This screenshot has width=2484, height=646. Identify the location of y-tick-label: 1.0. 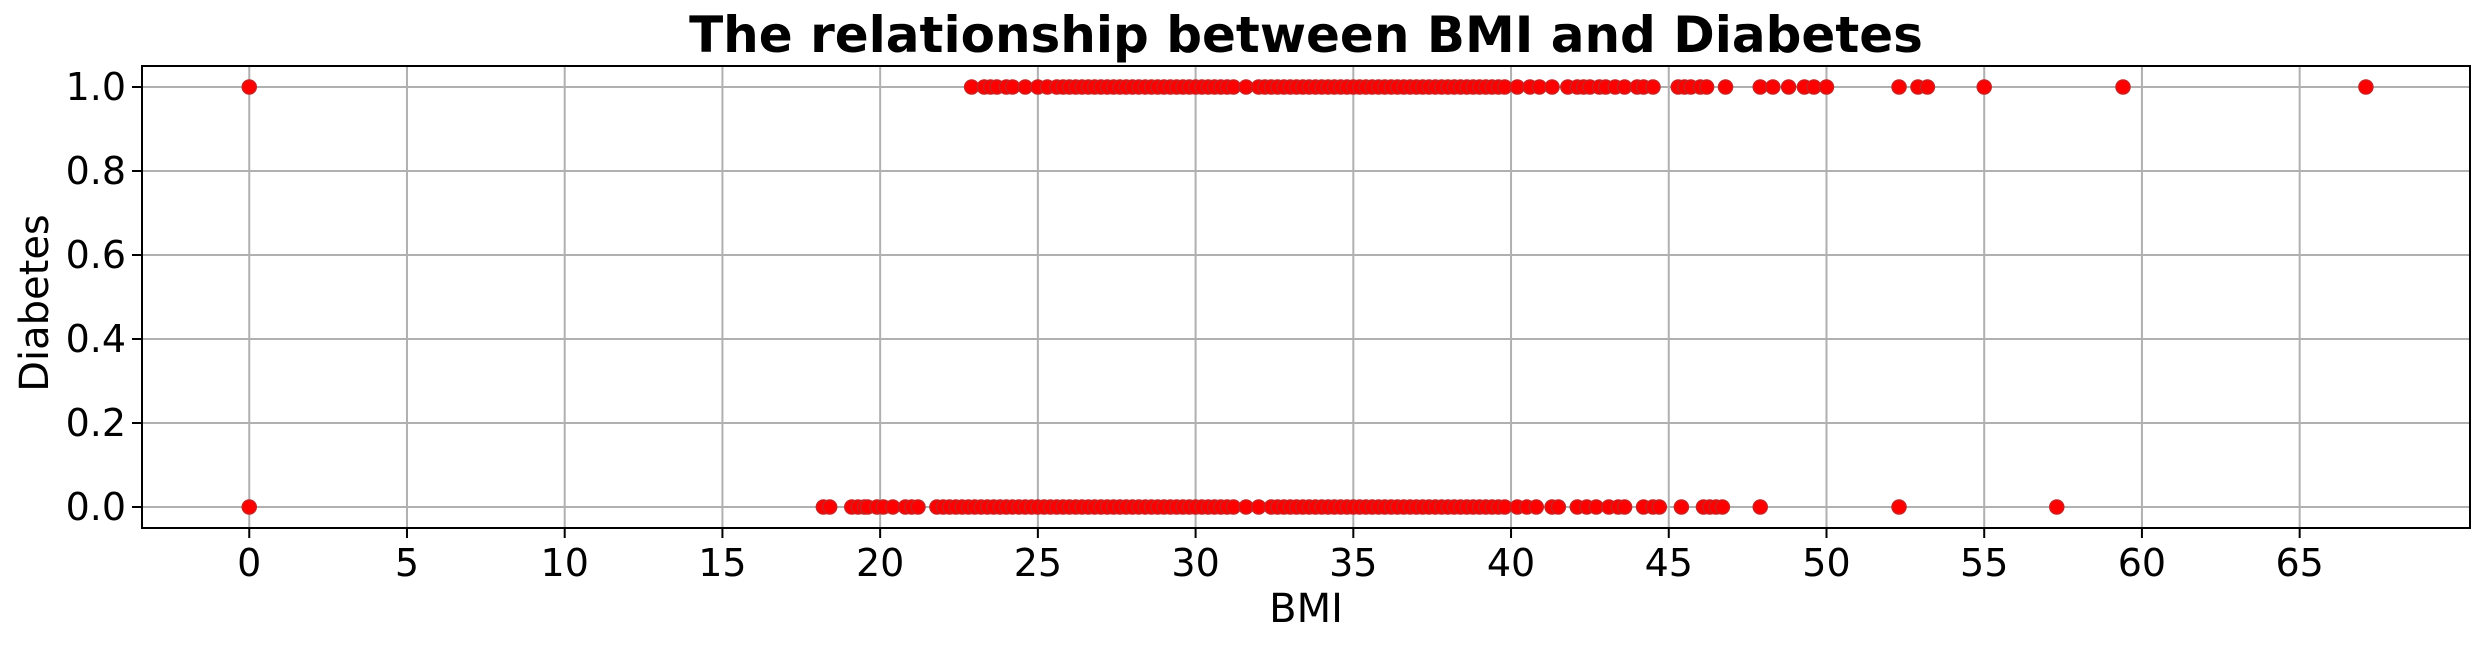
(96, 87).